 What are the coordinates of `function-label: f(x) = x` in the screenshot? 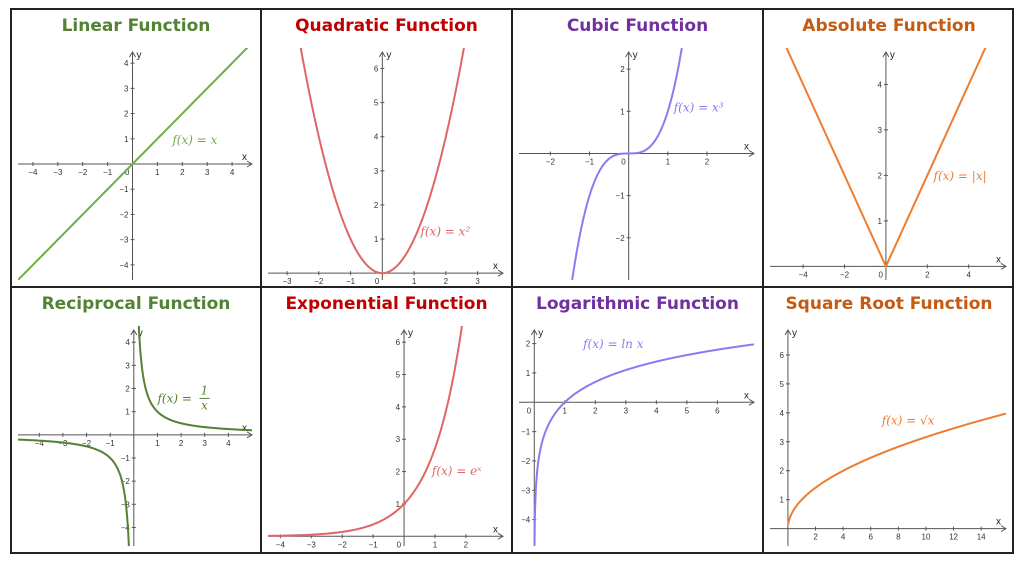 It's located at (194, 140).